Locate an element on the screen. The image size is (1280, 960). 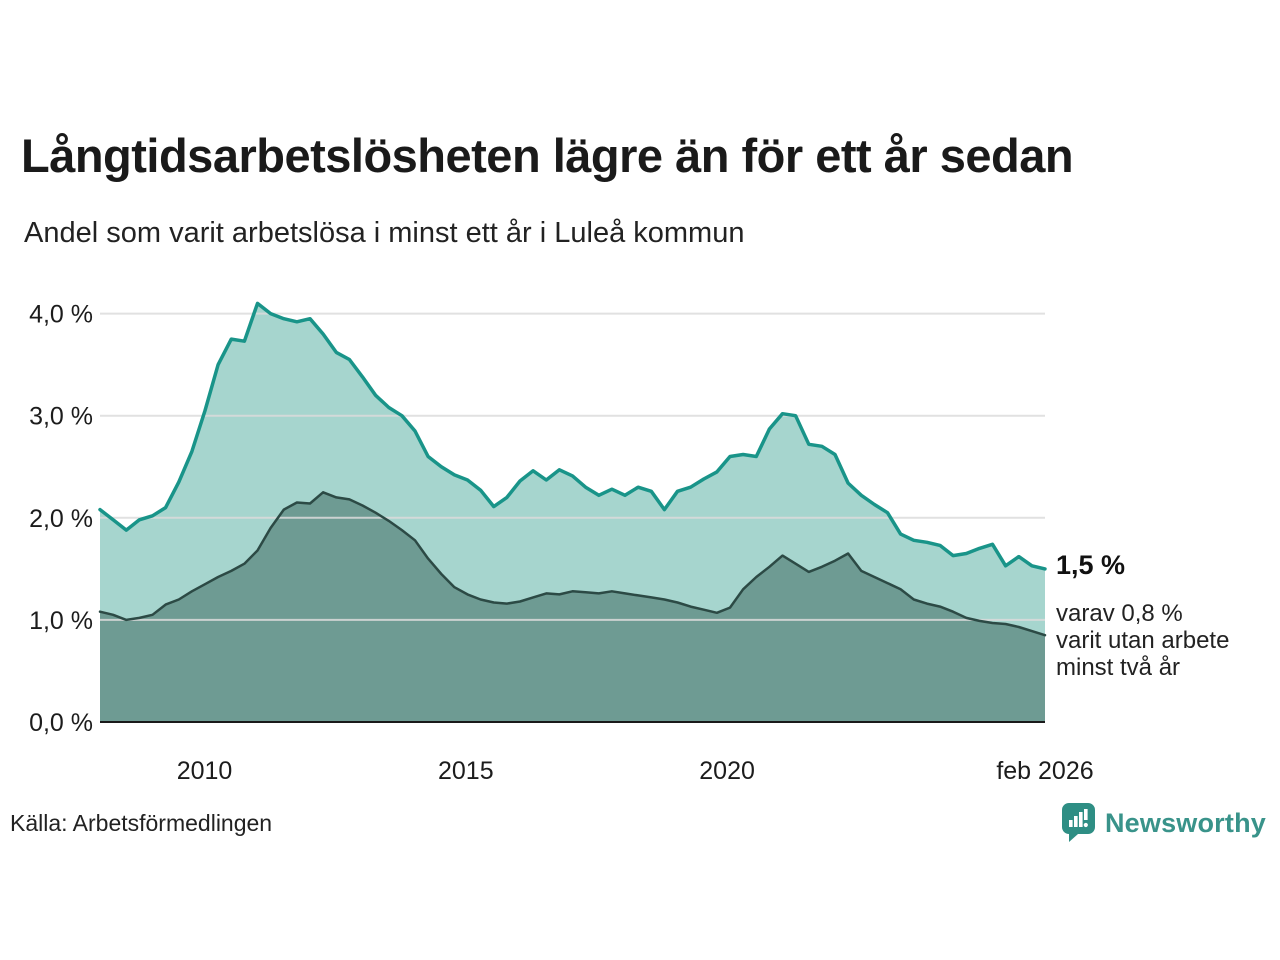
y-axis-tick-label: 4,0 % is located at coordinates (61, 315).